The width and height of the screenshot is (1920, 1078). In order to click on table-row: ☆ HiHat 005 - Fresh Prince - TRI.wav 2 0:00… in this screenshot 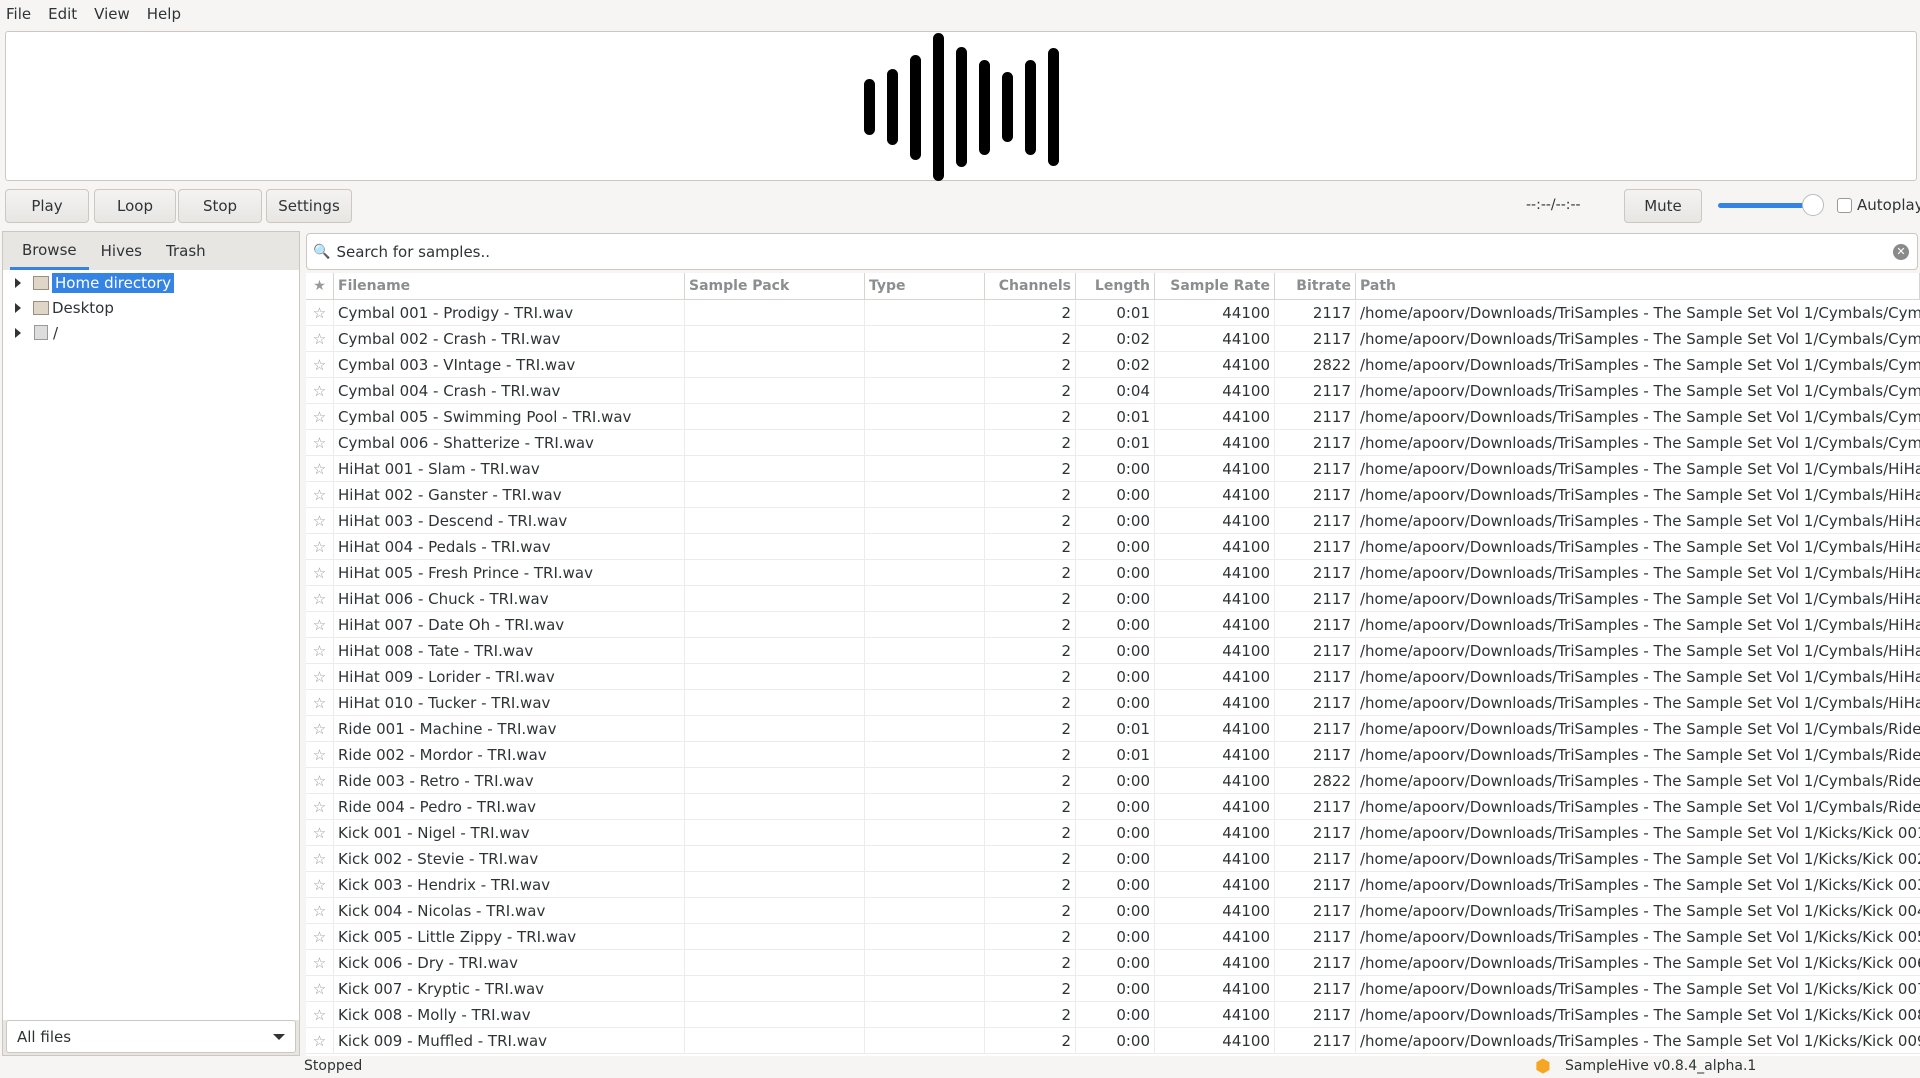, I will do `click(1113, 573)`.